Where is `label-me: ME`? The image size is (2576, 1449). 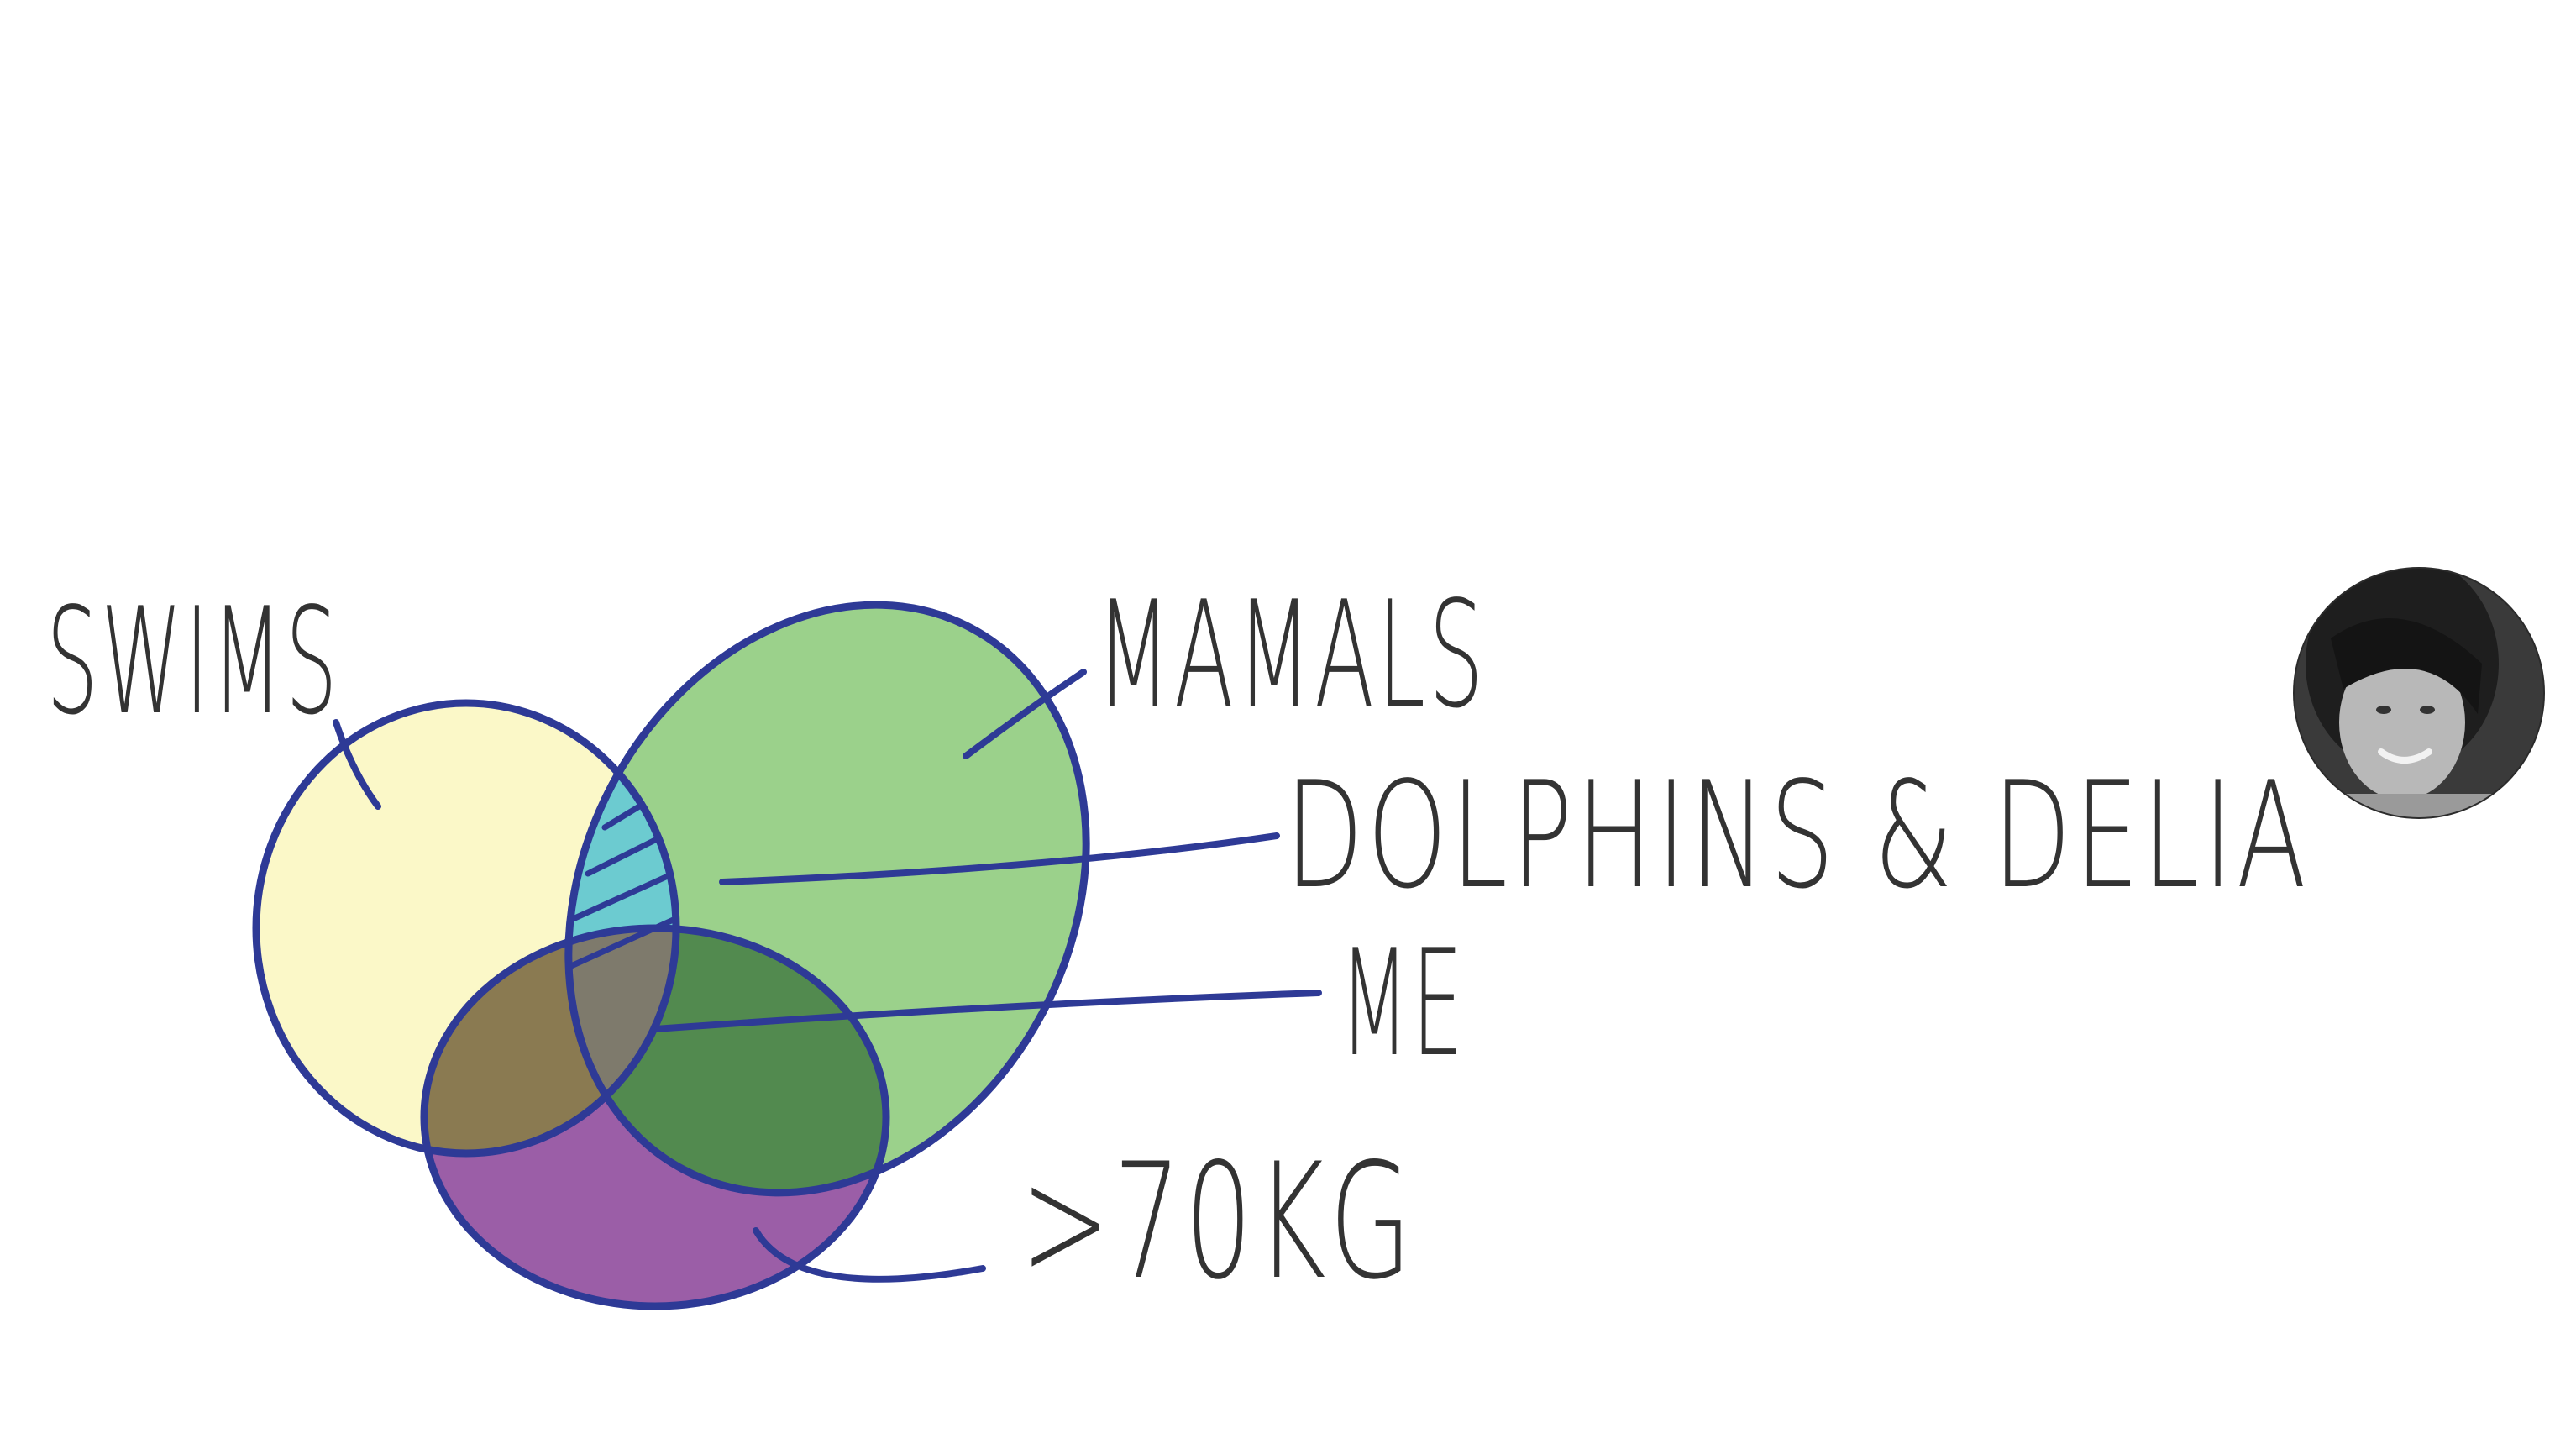
label-me: ME is located at coordinates (1403, 1004).